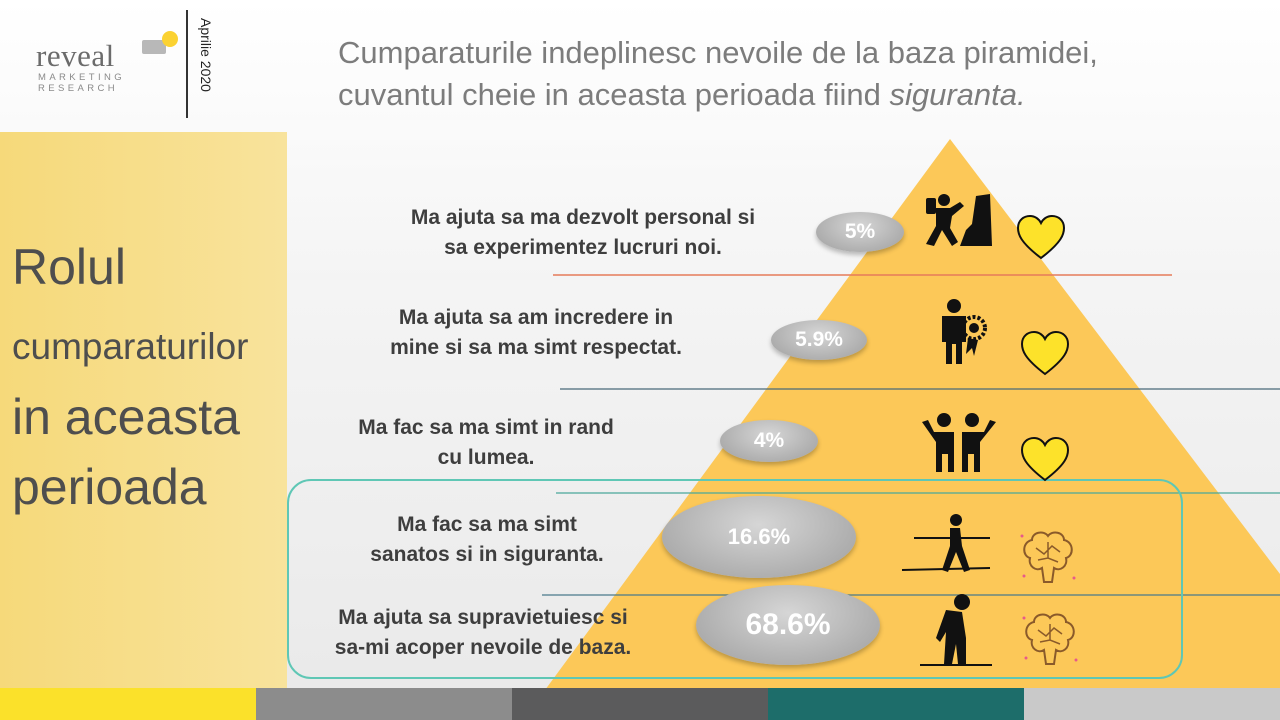 This screenshot has height=720, width=1280. I want to click on bottom-bar-light, so click(1152, 704).